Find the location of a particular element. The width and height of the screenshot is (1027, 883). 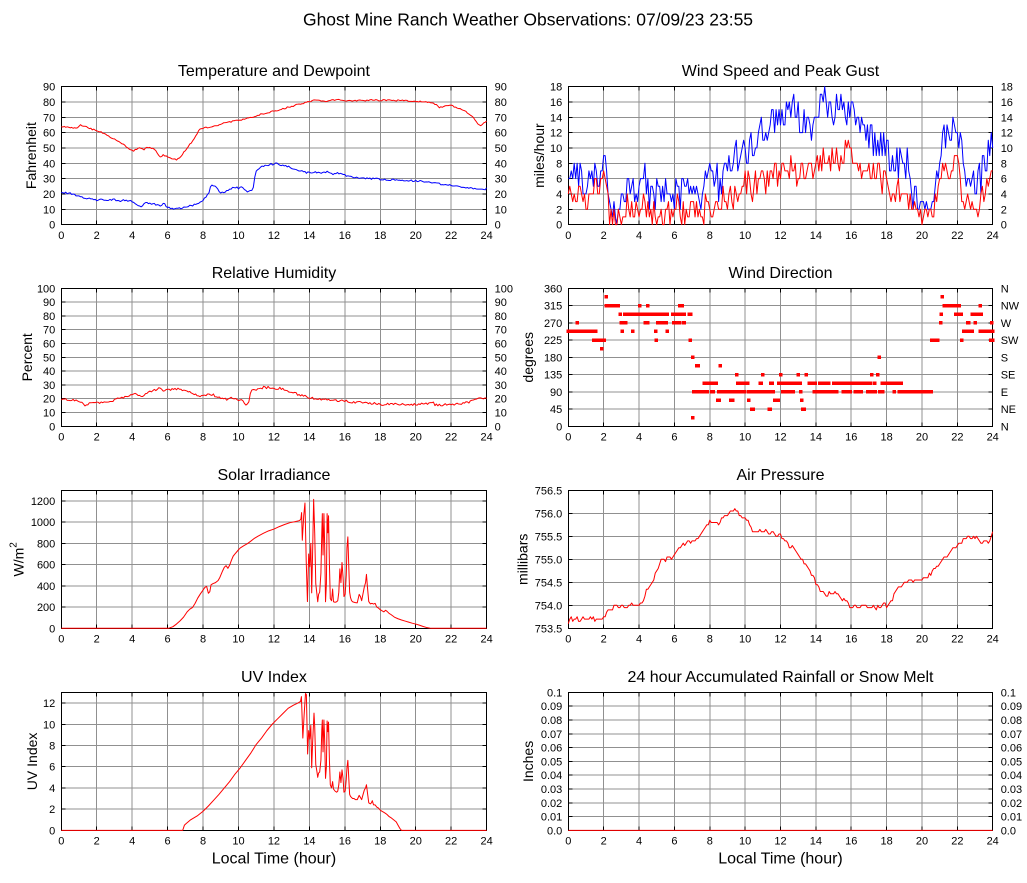

svg-text: 755.0 is located at coordinates (549, 560).